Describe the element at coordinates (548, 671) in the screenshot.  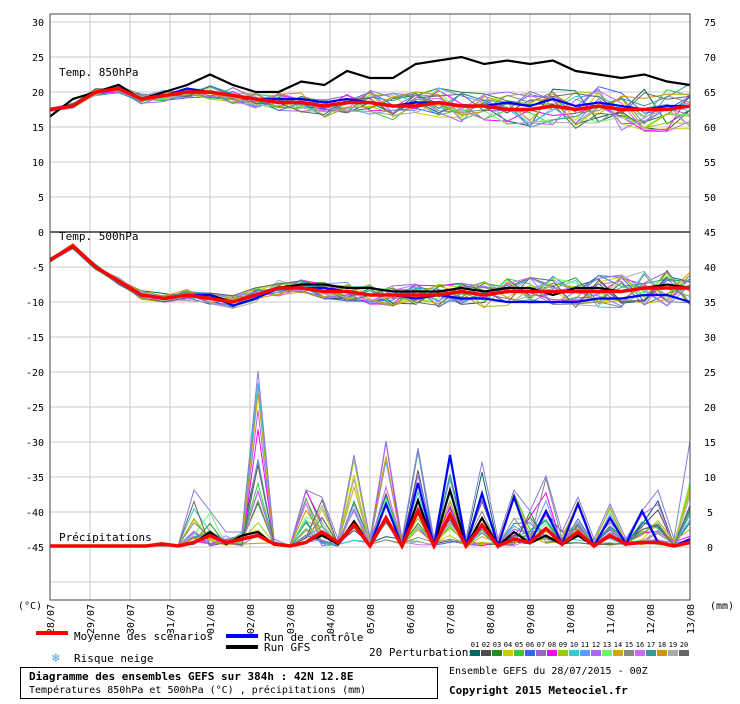
I see `run-info: Ensemble GEFS du 28/07/2015 - 00Z` at that location.